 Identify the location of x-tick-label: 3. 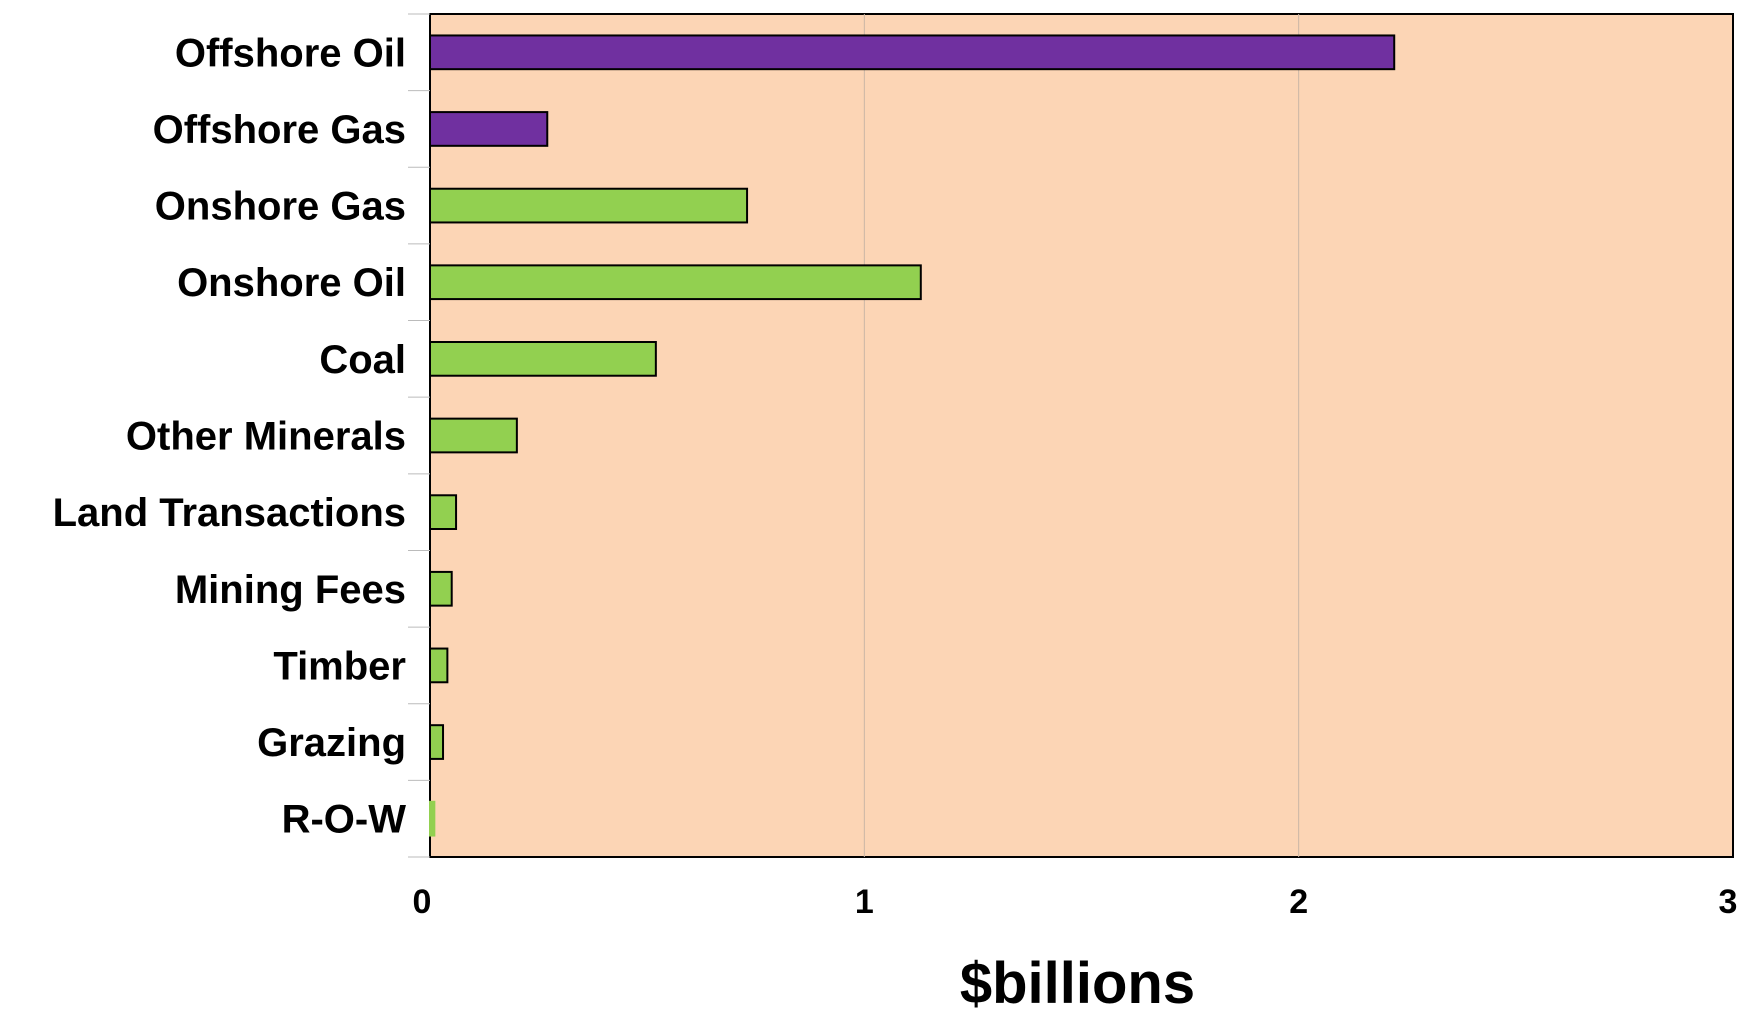
(1728, 902).